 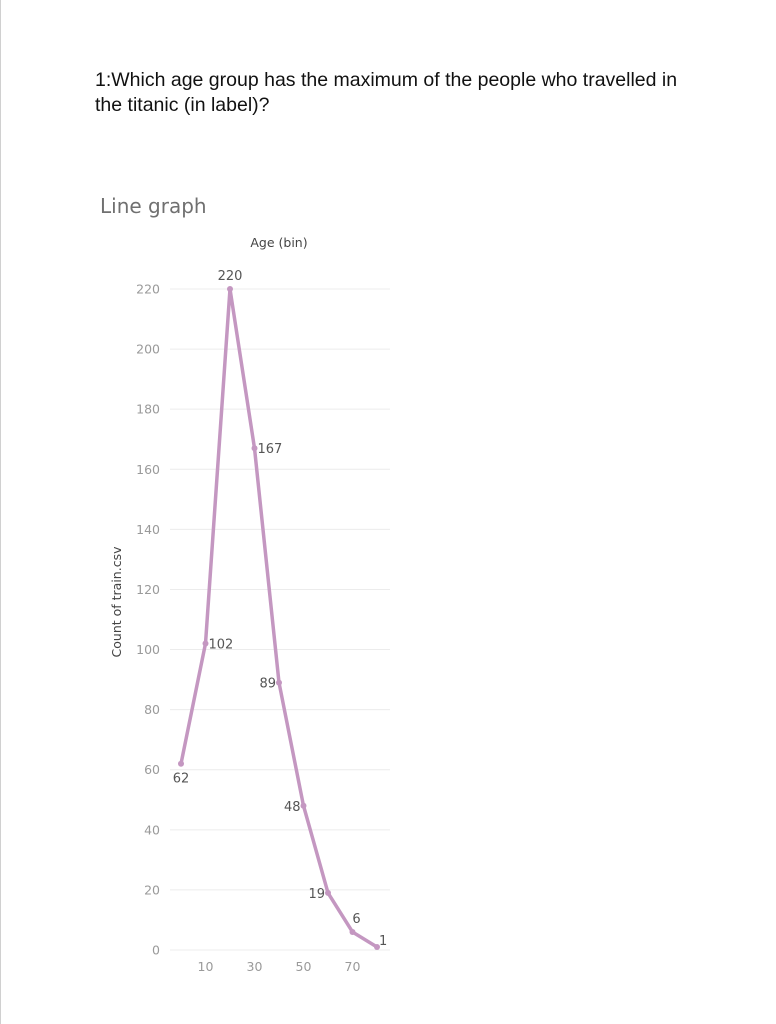 What do you see at coordinates (148, 589) in the screenshot?
I see `y-tick-label: 120` at bounding box center [148, 589].